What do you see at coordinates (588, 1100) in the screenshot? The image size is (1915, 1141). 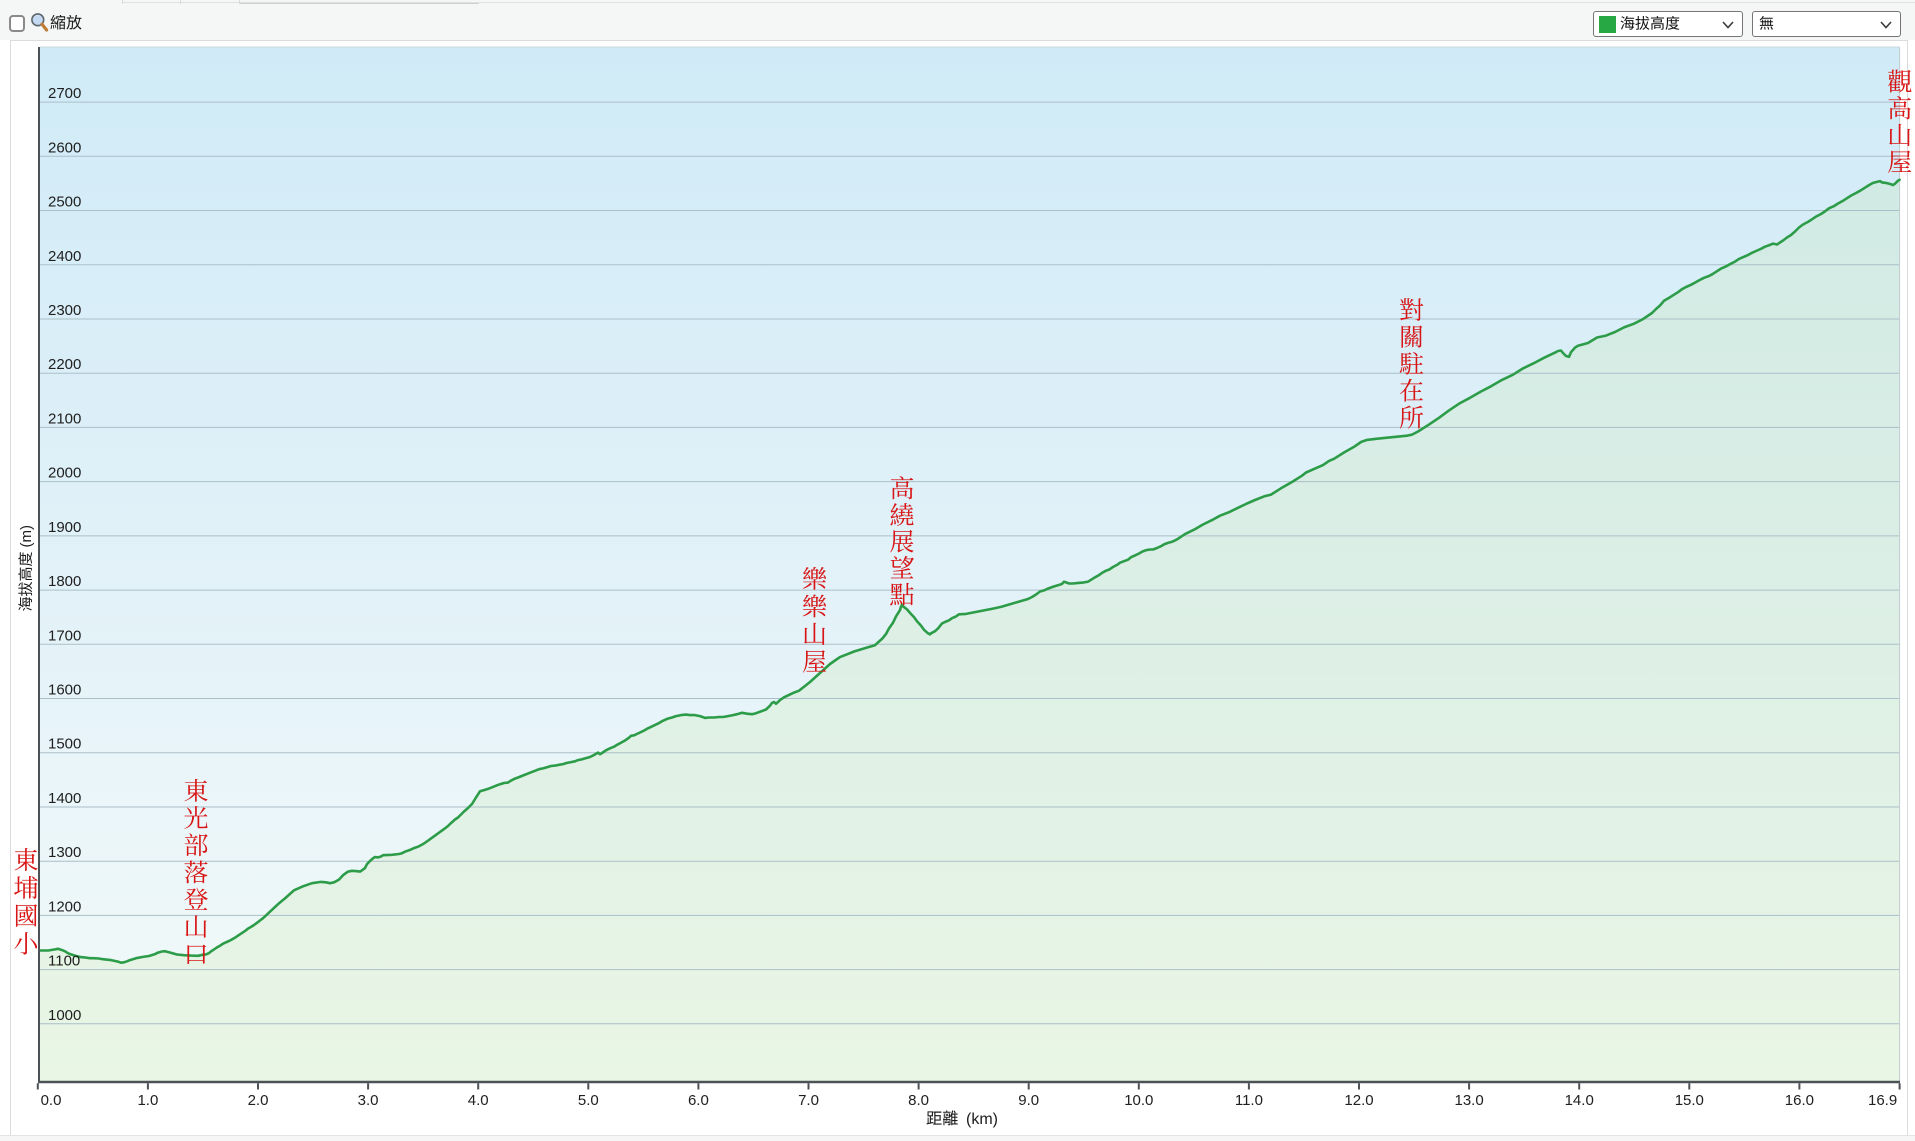 I see `svg-text: 5.0` at bounding box center [588, 1100].